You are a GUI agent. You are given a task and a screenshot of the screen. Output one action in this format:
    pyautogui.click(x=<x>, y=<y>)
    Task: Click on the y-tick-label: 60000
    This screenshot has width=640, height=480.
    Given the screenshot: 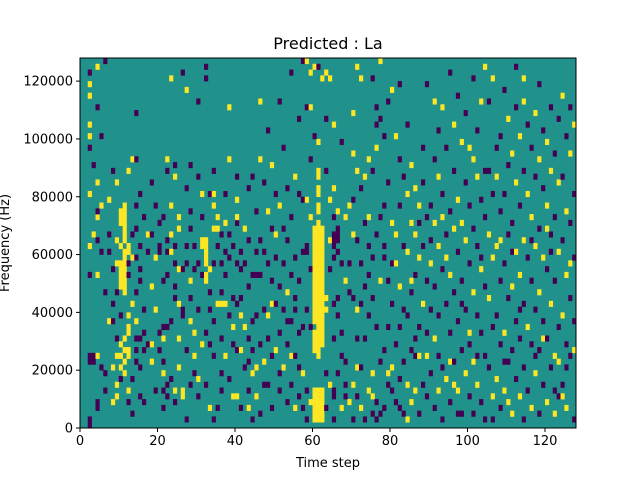 What is the action you would take?
    pyautogui.click(x=52, y=255)
    